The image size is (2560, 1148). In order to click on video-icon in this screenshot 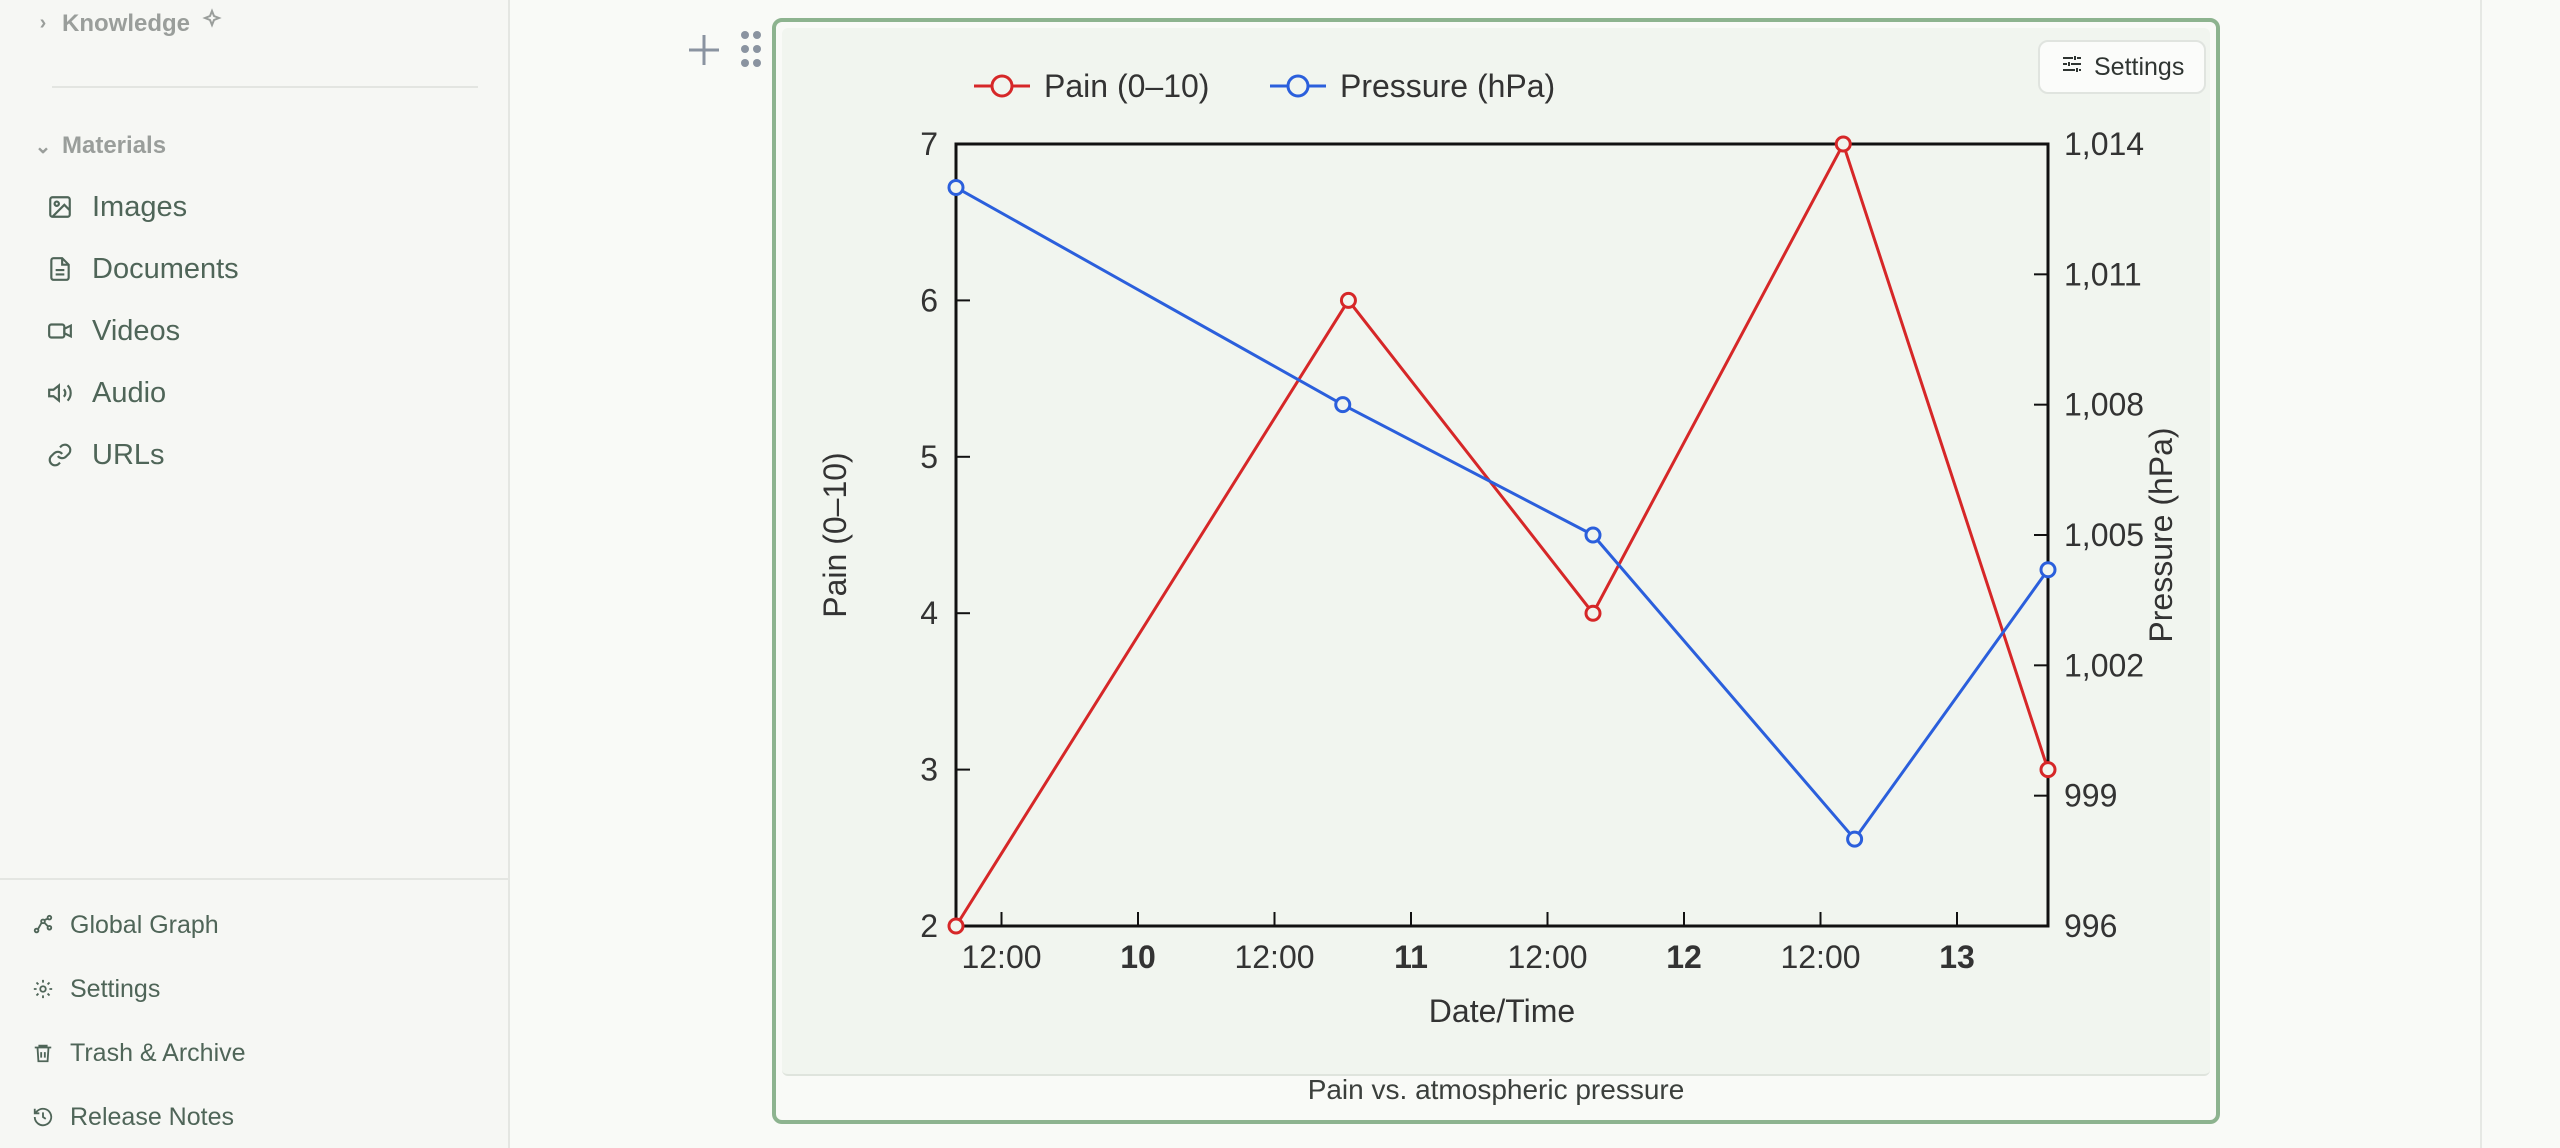, I will do `click(60, 331)`.